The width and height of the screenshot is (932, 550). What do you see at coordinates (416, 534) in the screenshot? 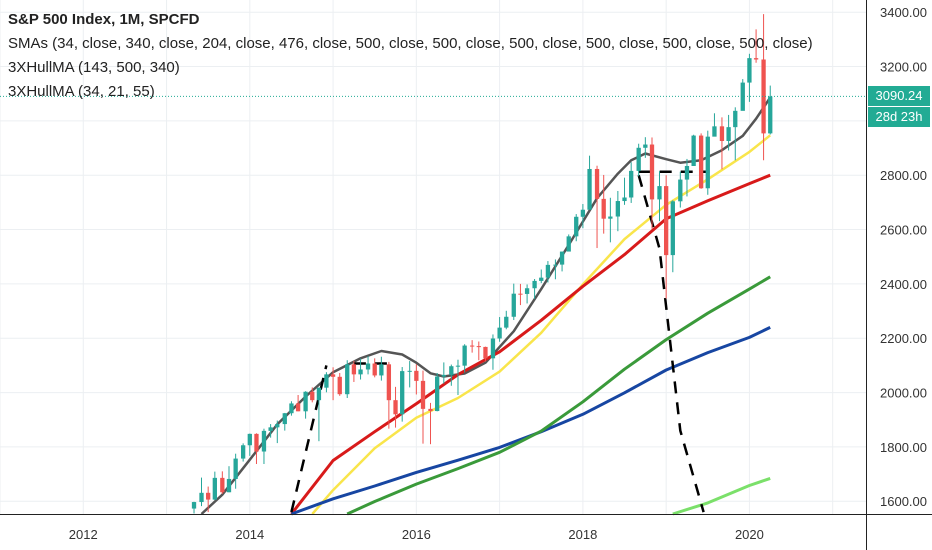
I see `x-tick-label: 2016` at bounding box center [416, 534].